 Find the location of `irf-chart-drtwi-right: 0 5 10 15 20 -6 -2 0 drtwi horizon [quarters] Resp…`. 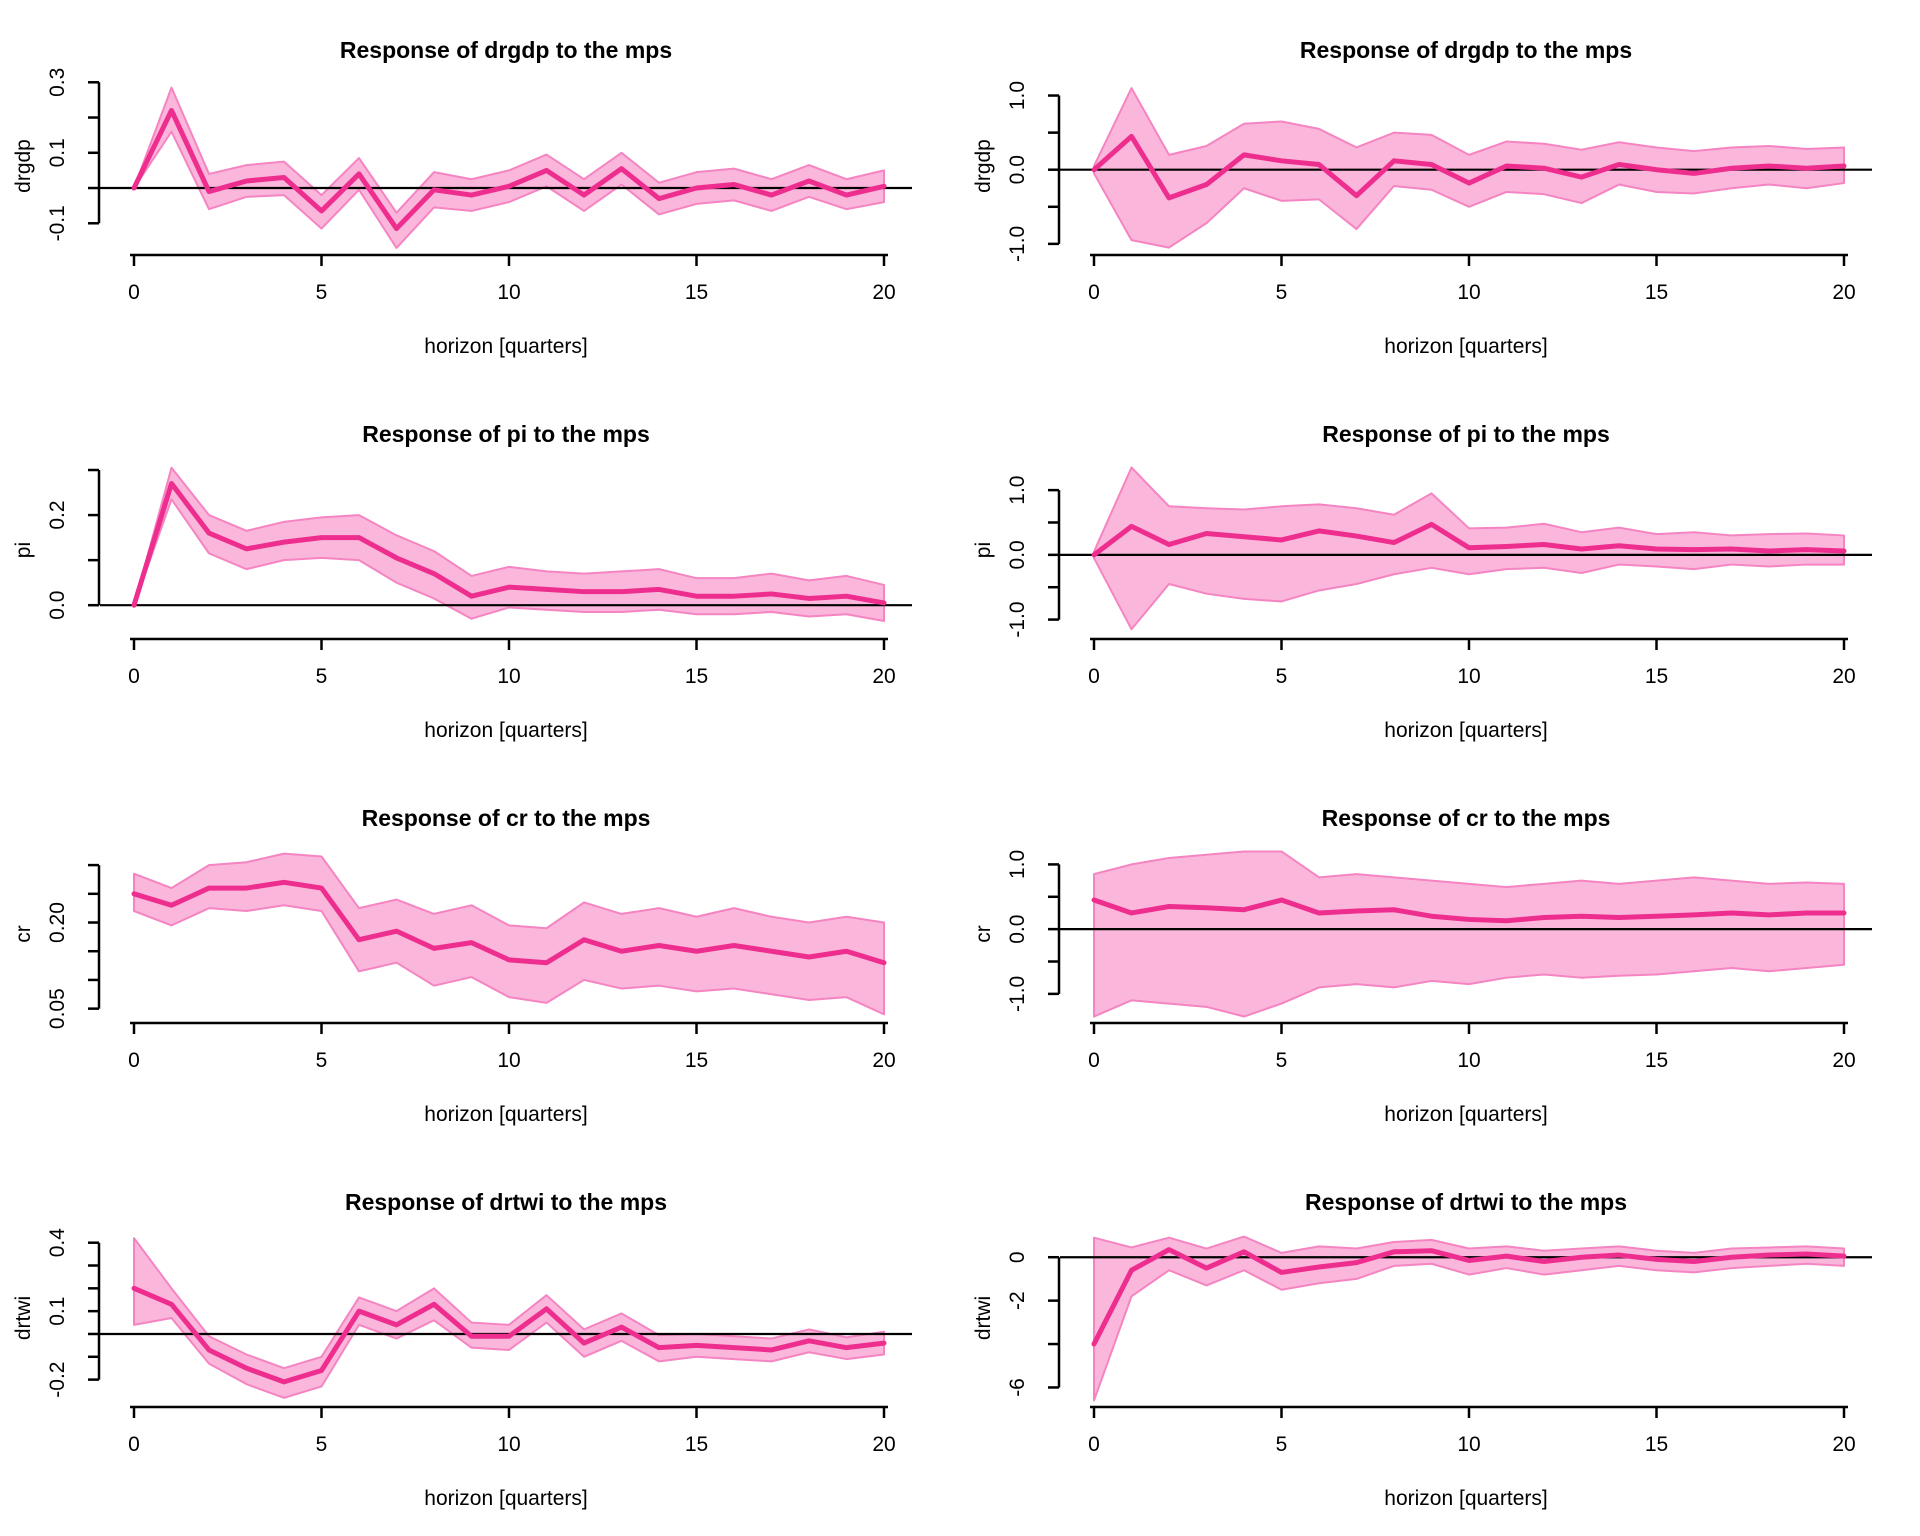

irf-chart-drtwi-right: 0 5 10 15 20 -6 -2 0 drtwi horizon [quarters] Resp… is located at coordinates (1422, 1349).